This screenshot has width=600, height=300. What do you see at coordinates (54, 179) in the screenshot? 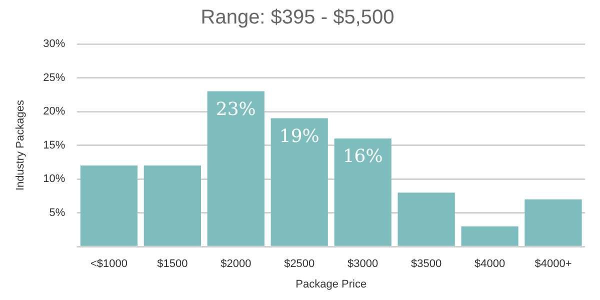
I see `y-tick-label: 10%` at bounding box center [54, 179].